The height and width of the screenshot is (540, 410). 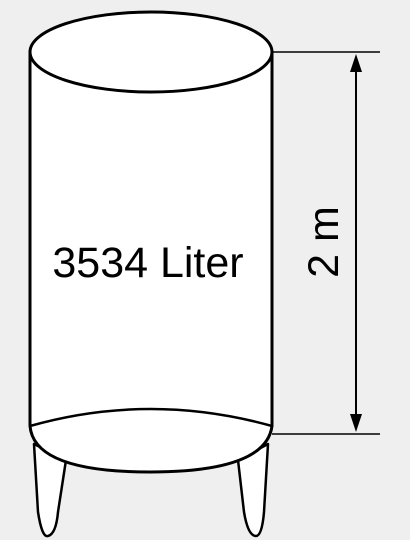 What do you see at coordinates (253, 490) in the screenshot?
I see `tank-leg-right` at bounding box center [253, 490].